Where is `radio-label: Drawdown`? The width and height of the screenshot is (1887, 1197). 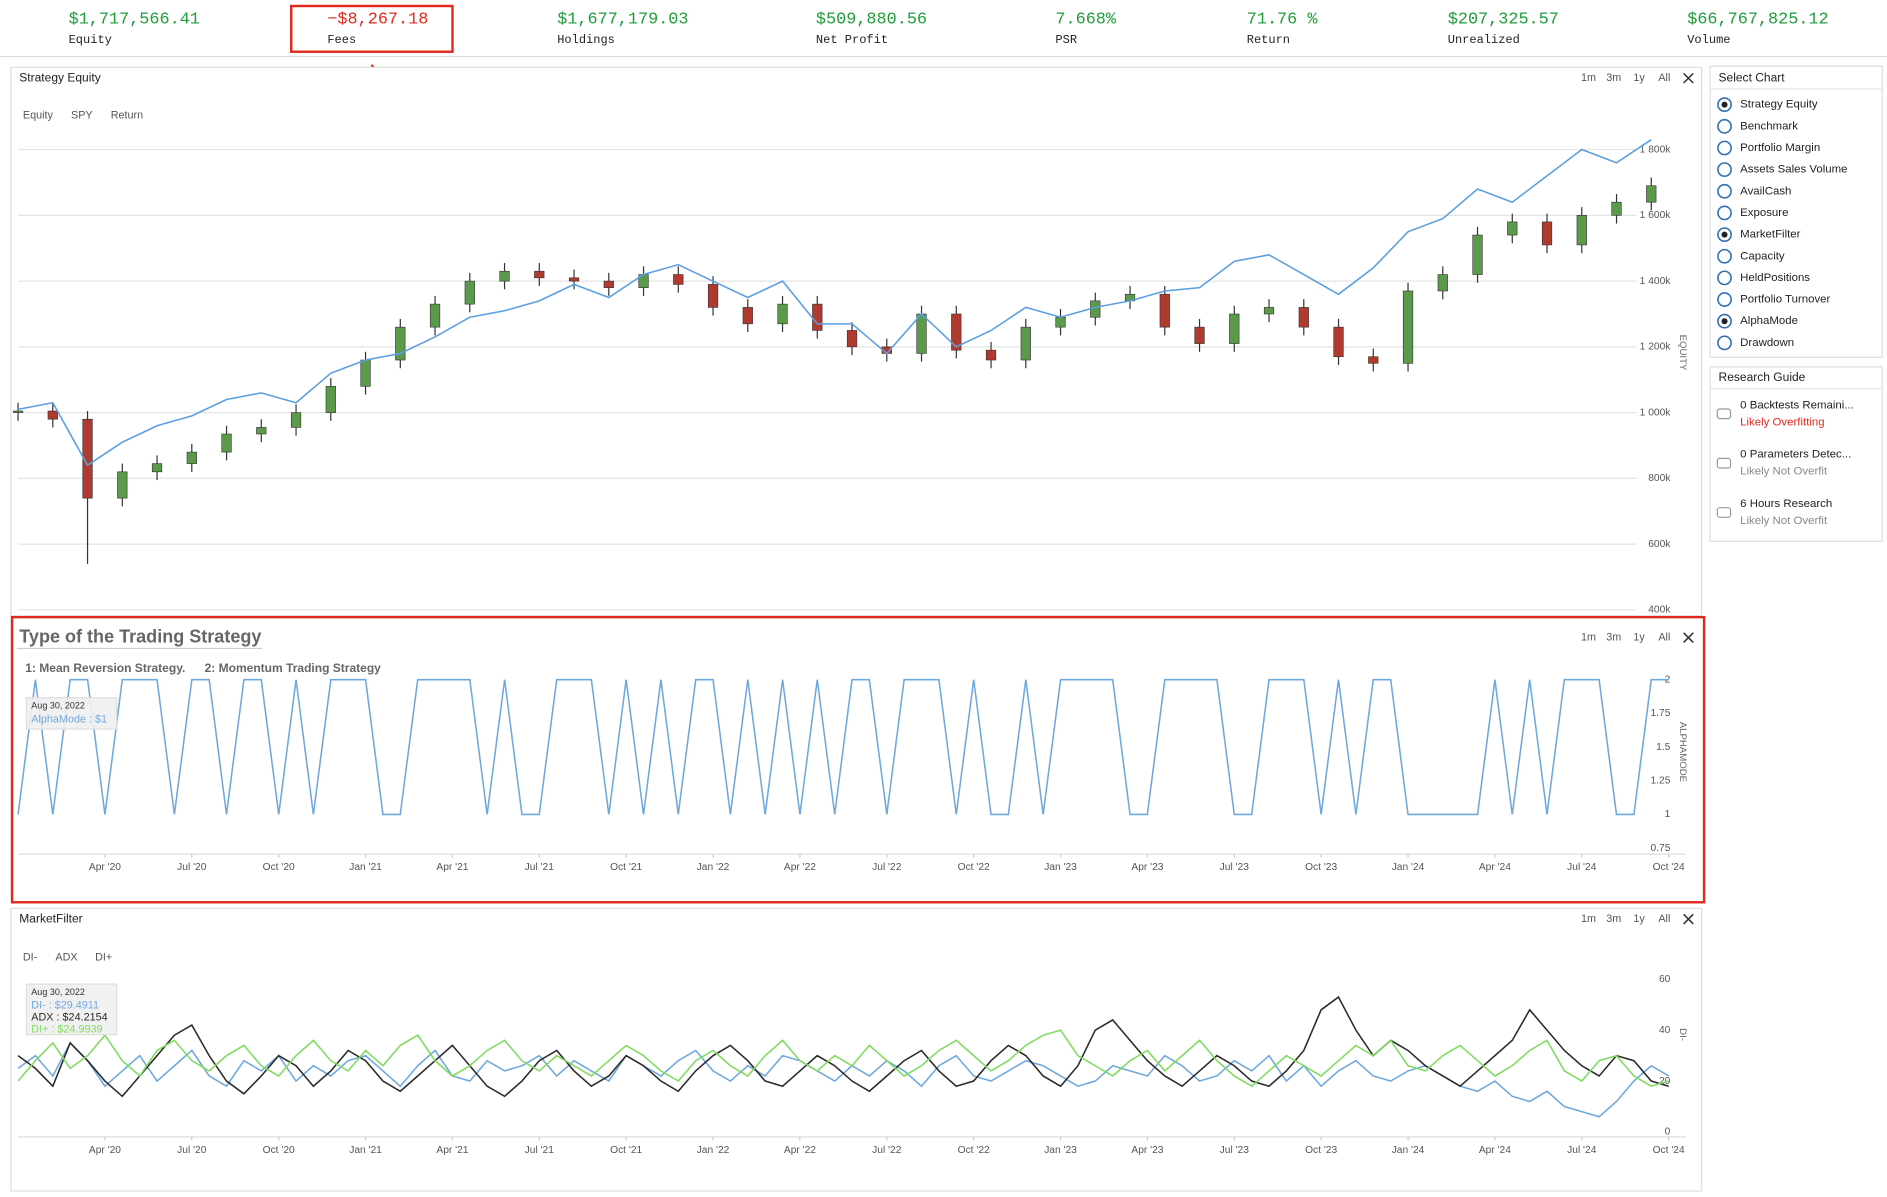
radio-label: Drawdown is located at coordinates (1767, 343).